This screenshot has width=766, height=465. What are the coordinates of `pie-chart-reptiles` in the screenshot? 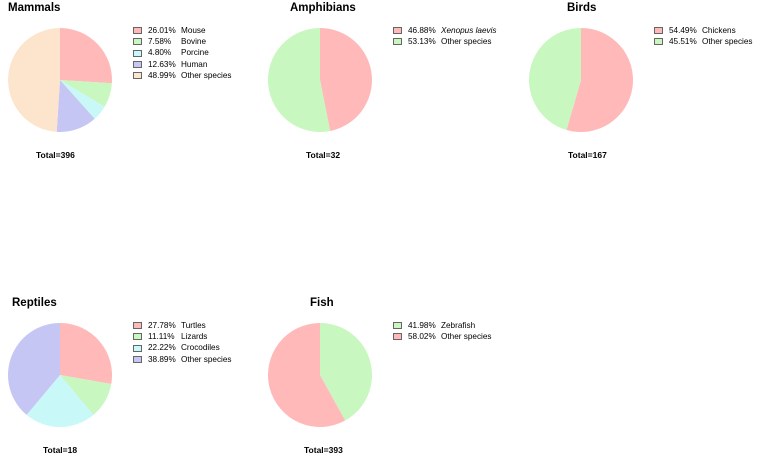 It's located at (60, 375).